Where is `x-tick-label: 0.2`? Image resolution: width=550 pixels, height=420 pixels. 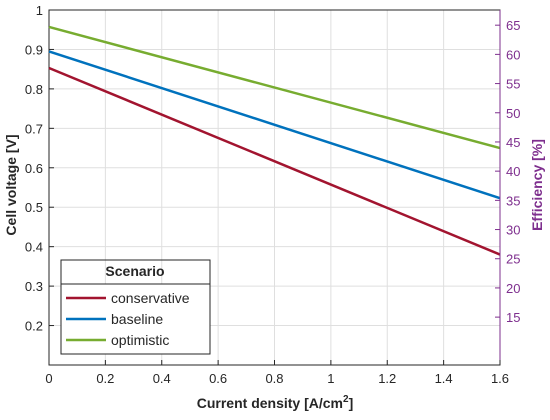 x-tick-label: 0.2 is located at coordinates (105, 378).